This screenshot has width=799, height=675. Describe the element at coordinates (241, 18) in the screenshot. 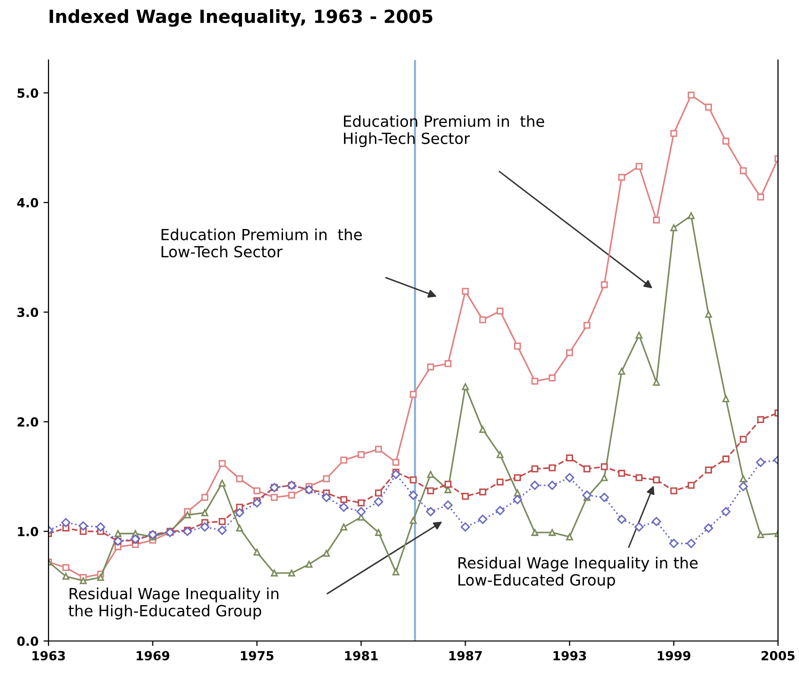

I see `chart-title: Indexed Wage Inequality, 1963 - 2005` at that location.